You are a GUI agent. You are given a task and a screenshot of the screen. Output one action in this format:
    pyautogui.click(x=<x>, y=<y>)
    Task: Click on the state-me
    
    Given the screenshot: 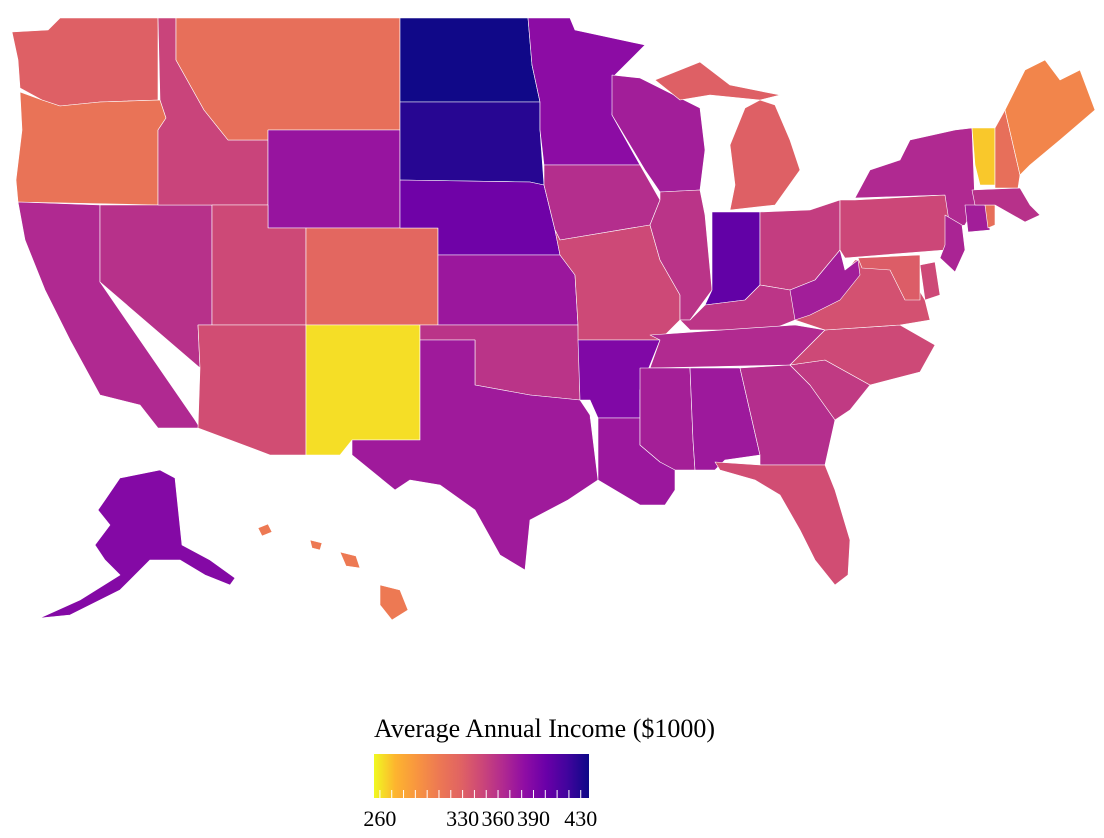 What is the action you would take?
    pyautogui.click(x=1050, y=117)
    